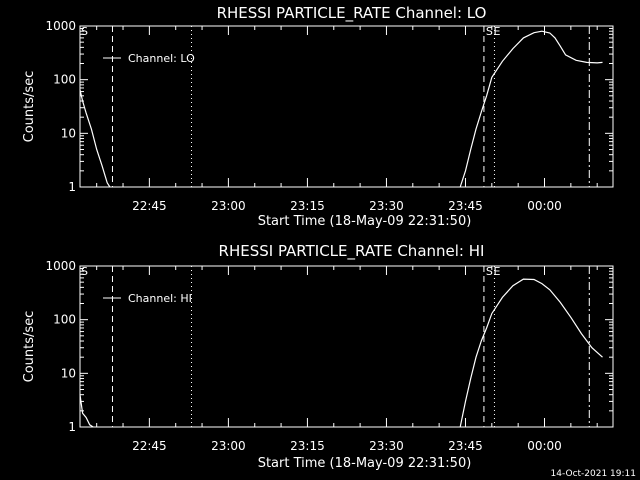 This screenshot has width=640, height=480. What do you see at coordinates (161, 58) in the screenshot?
I see `legend-label: Channel: LO` at bounding box center [161, 58].